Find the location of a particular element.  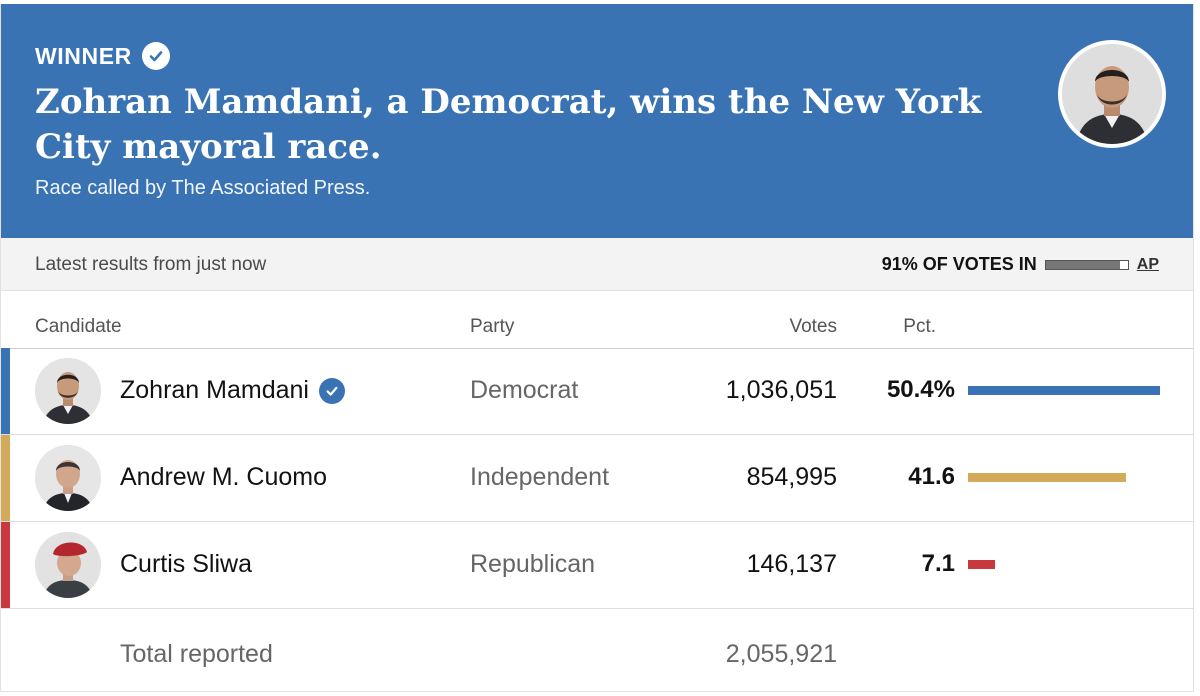

candidate-name: Andrew M. Cuomo is located at coordinates (224, 477).